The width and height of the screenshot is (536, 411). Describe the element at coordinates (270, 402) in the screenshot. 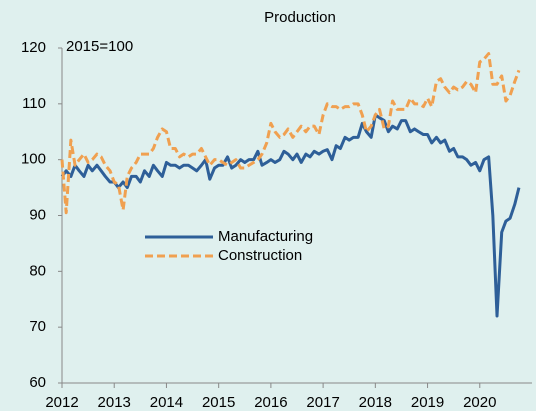

I see `x-tick-label: 2016` at that location.